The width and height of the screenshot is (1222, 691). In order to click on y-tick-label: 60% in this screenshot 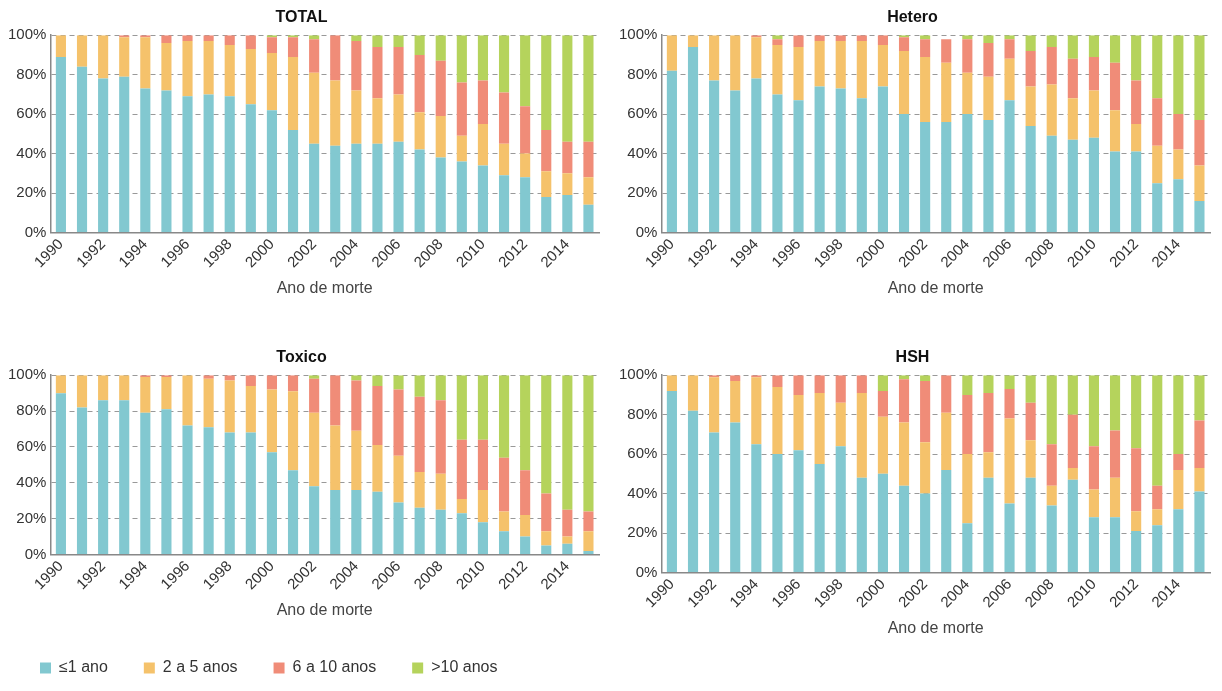, I will do `click(31, 113)`.